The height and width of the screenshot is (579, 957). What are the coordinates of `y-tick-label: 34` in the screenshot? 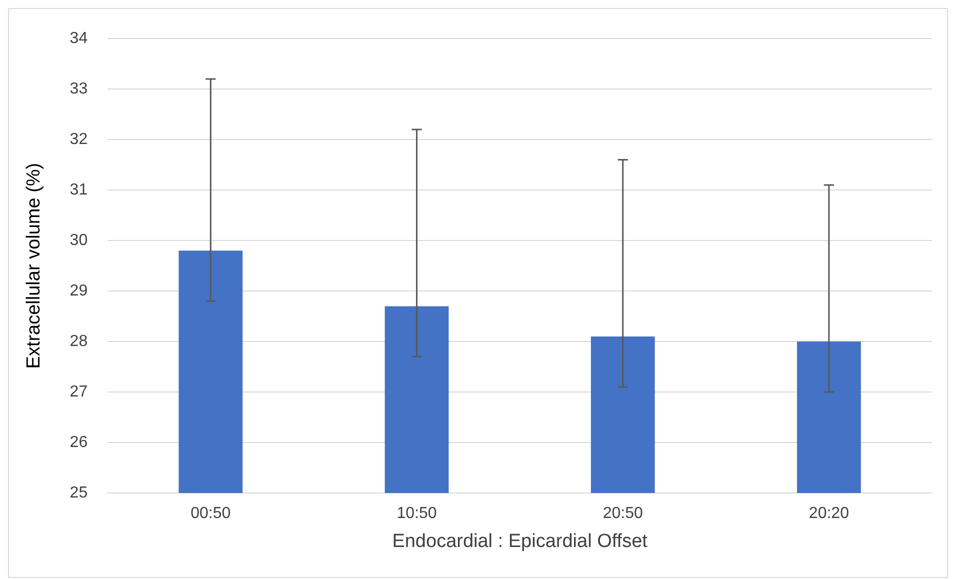 It's located at (79, 39).